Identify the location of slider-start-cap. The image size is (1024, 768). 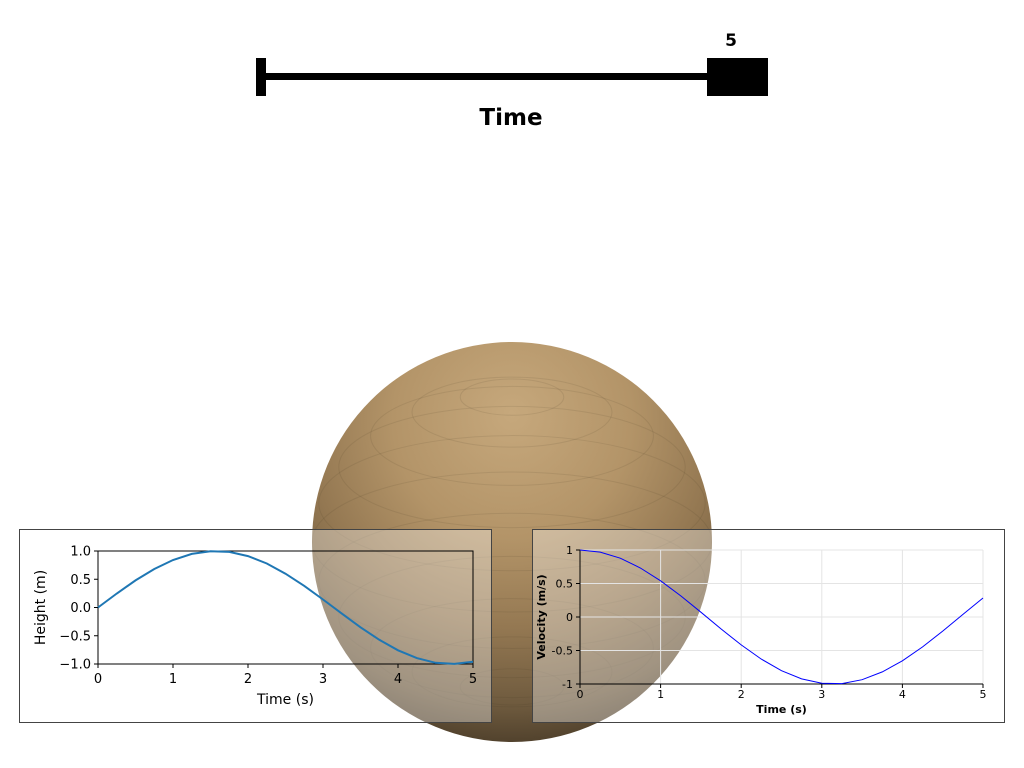
(261, 77).